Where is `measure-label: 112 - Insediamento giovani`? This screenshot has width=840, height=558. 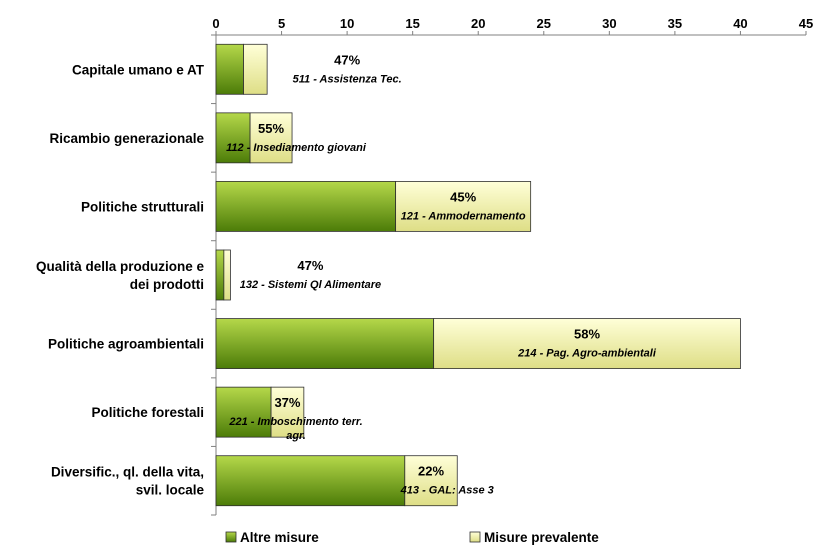 measure-label: 112 - Insediamento giovani is located at coordinates (296, 148).